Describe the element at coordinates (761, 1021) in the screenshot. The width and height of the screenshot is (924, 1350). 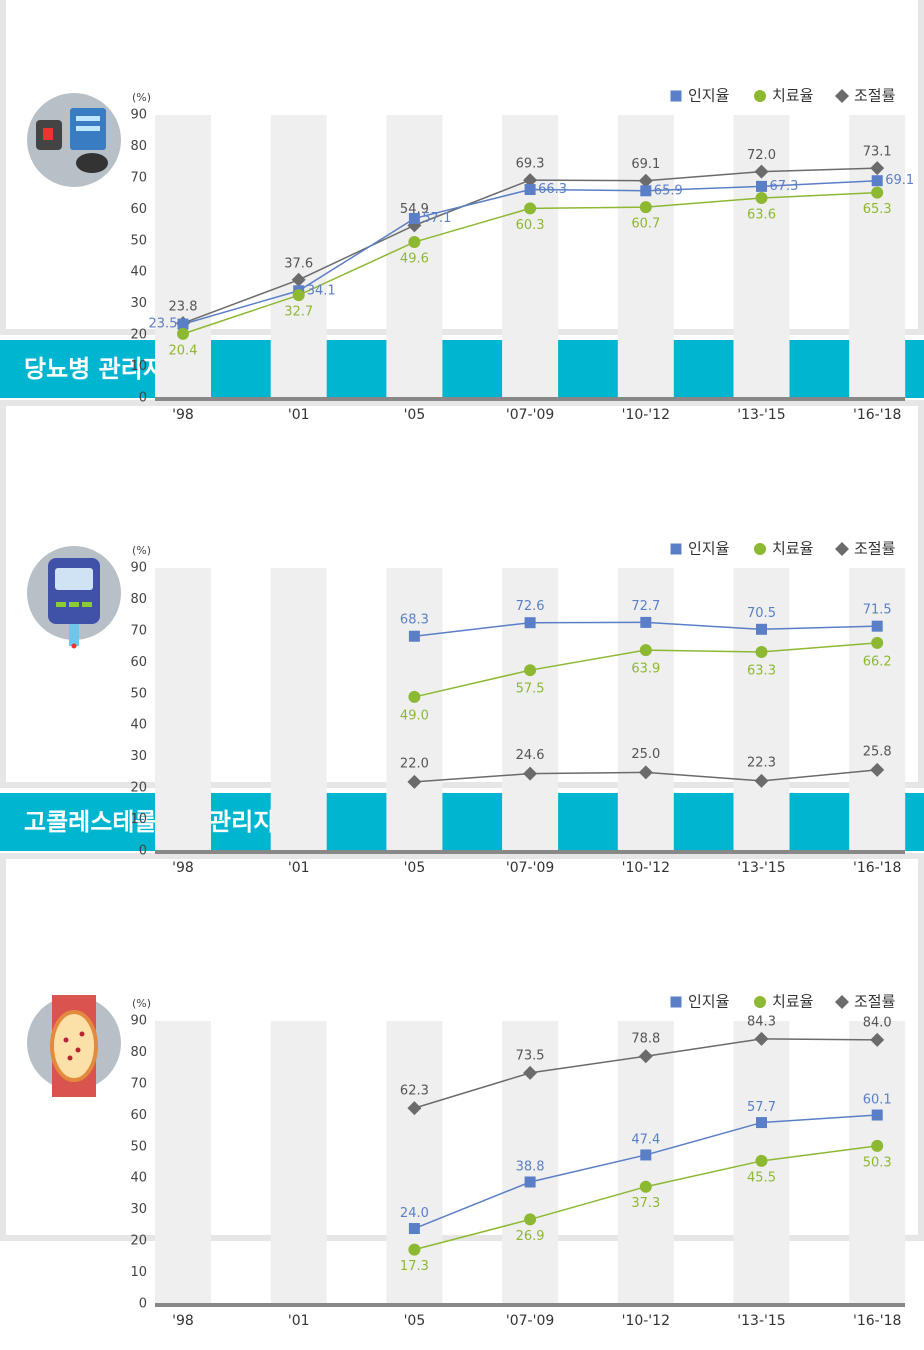
I see `data-label: 84.3` at that location.